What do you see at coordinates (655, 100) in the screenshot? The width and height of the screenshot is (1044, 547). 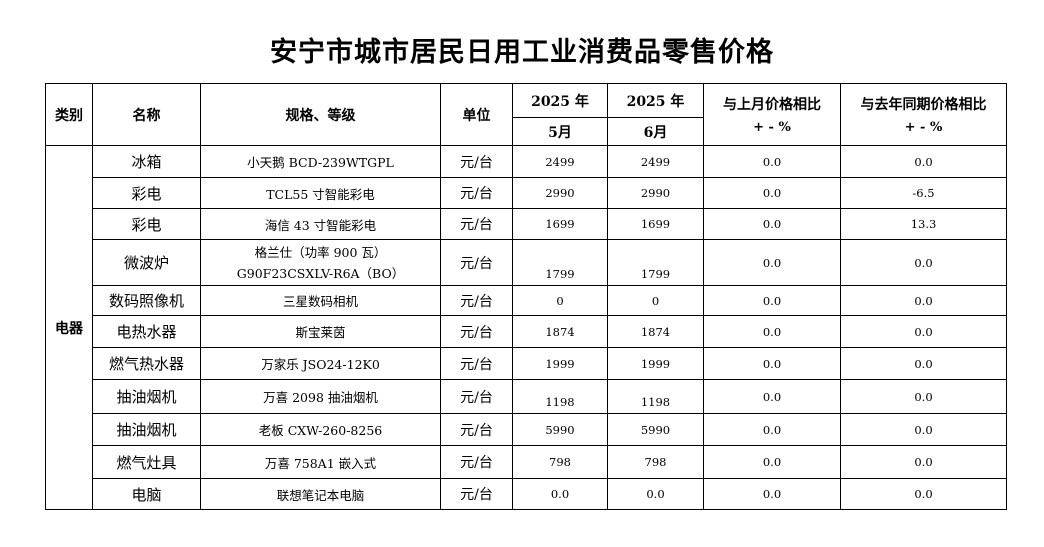 I see `header-jun-year: 2025 年` at bounding box center [655, 100].